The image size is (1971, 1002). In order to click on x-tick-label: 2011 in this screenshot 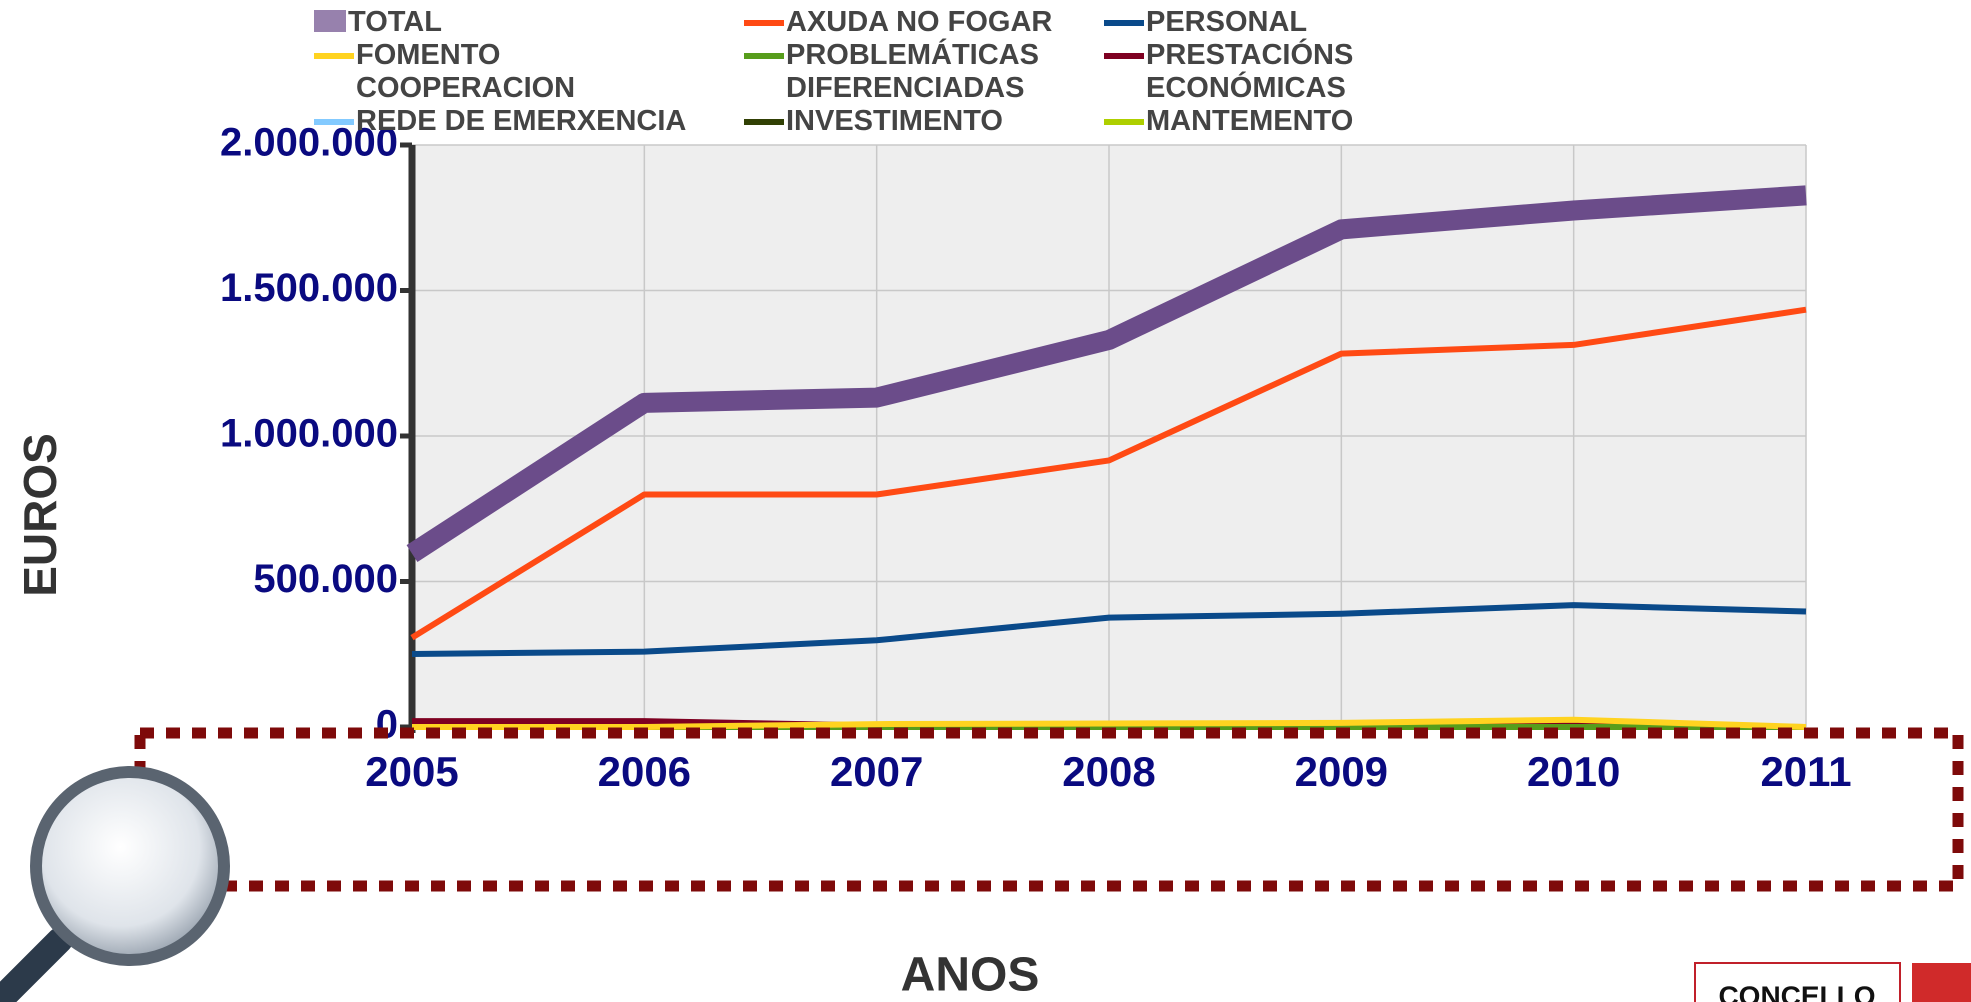, I will do `click(1805, 771)`.